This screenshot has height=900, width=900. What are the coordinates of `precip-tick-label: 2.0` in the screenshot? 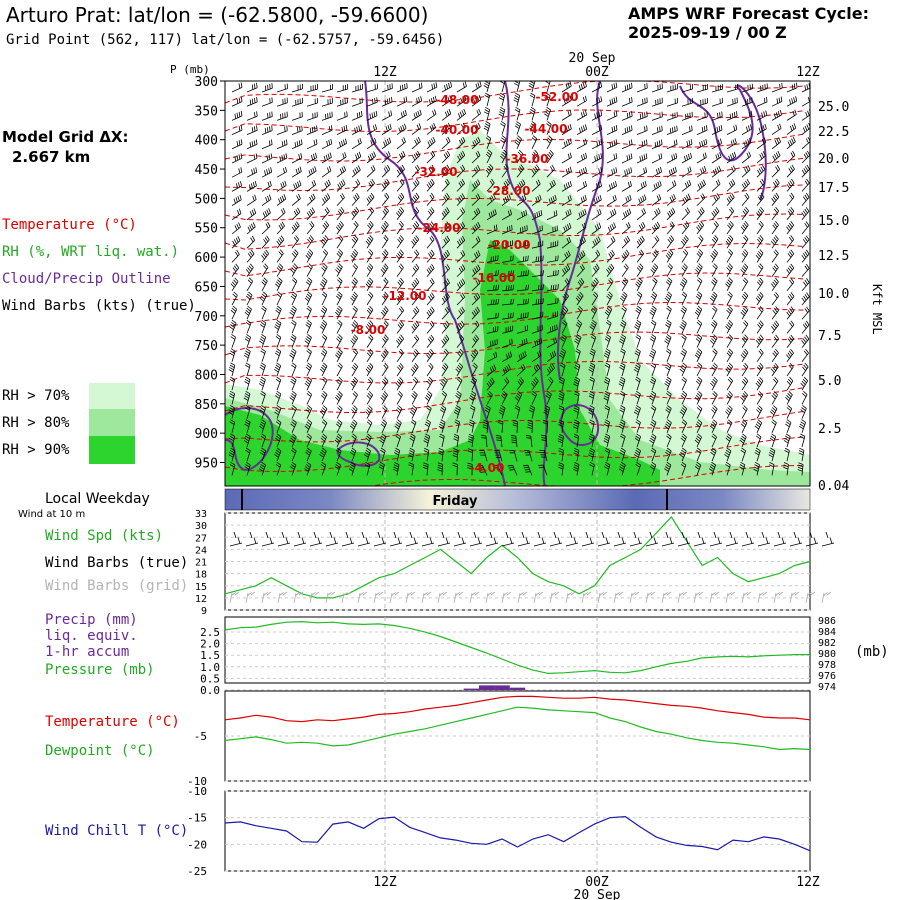 It's located at (210, 644).